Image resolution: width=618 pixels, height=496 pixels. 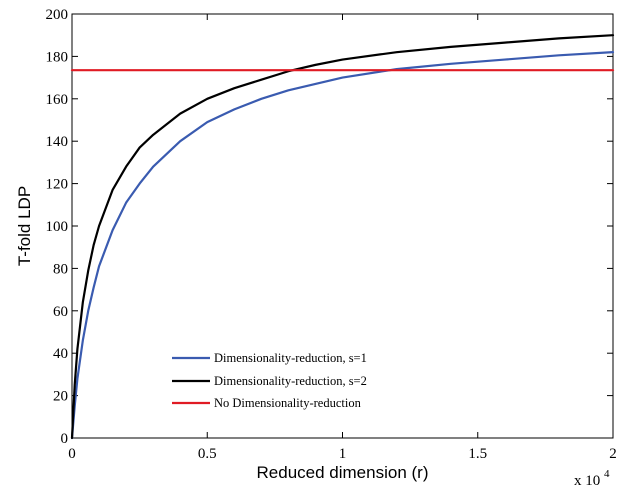 I want to click on legend-label-s1: Dimensionality-reduction, s=1, so click(x=290, y=358).